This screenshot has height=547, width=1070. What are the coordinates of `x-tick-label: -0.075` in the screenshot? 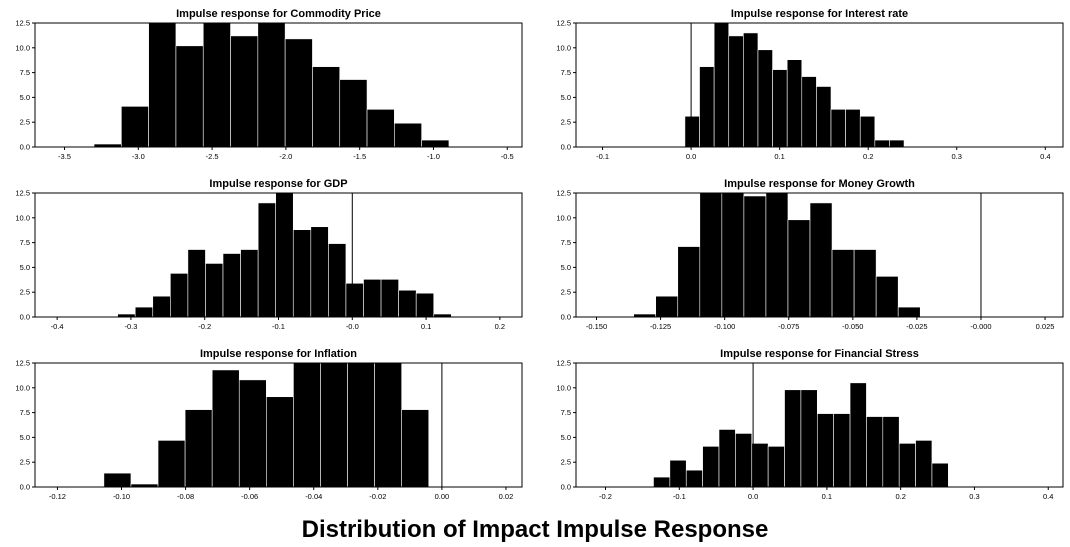 It's located at (788, 326).